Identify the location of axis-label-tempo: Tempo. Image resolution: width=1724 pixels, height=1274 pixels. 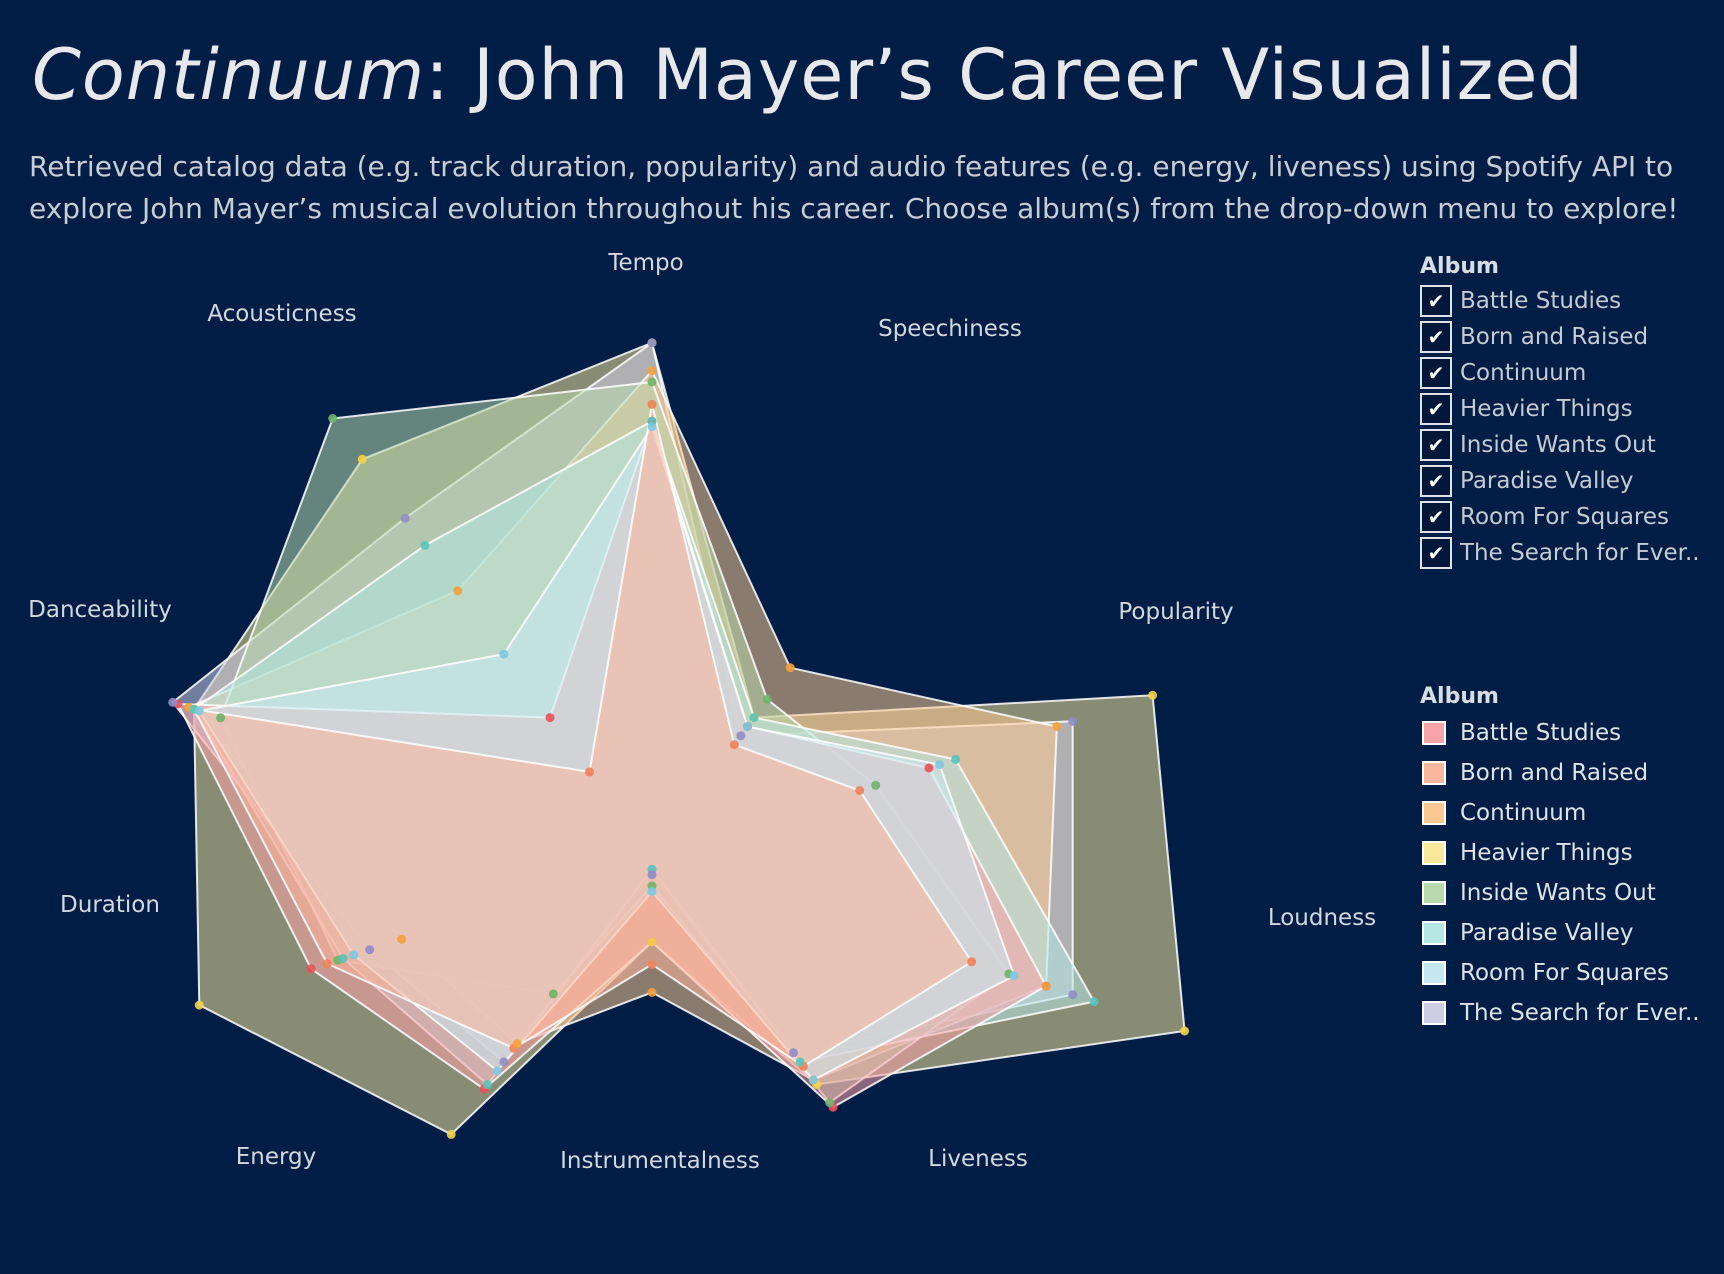
(645, 263).